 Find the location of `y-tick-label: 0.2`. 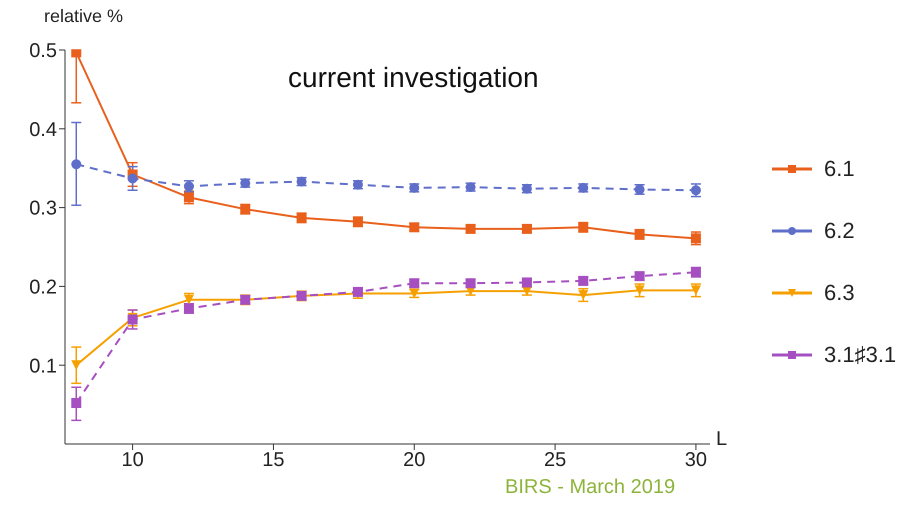

y-tick-label: 0.2 is located at coordinates (43, 287).